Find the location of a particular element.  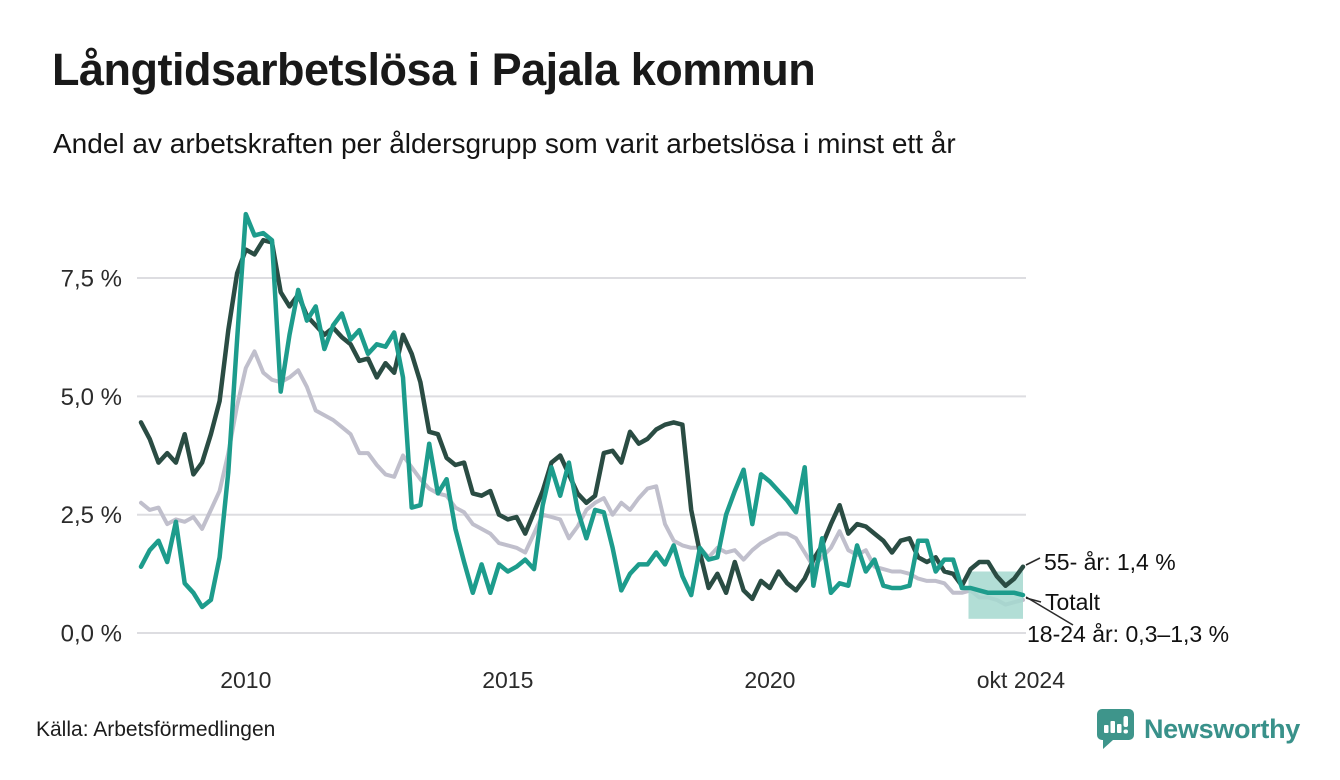

annotation-connector-18-24-r is located at coordinates (1049, 611).